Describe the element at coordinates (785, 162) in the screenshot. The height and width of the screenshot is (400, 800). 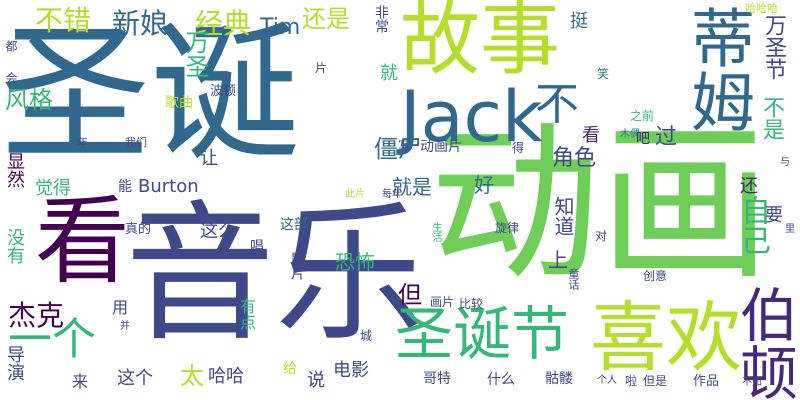
I see `word-yu: 与` at that location.